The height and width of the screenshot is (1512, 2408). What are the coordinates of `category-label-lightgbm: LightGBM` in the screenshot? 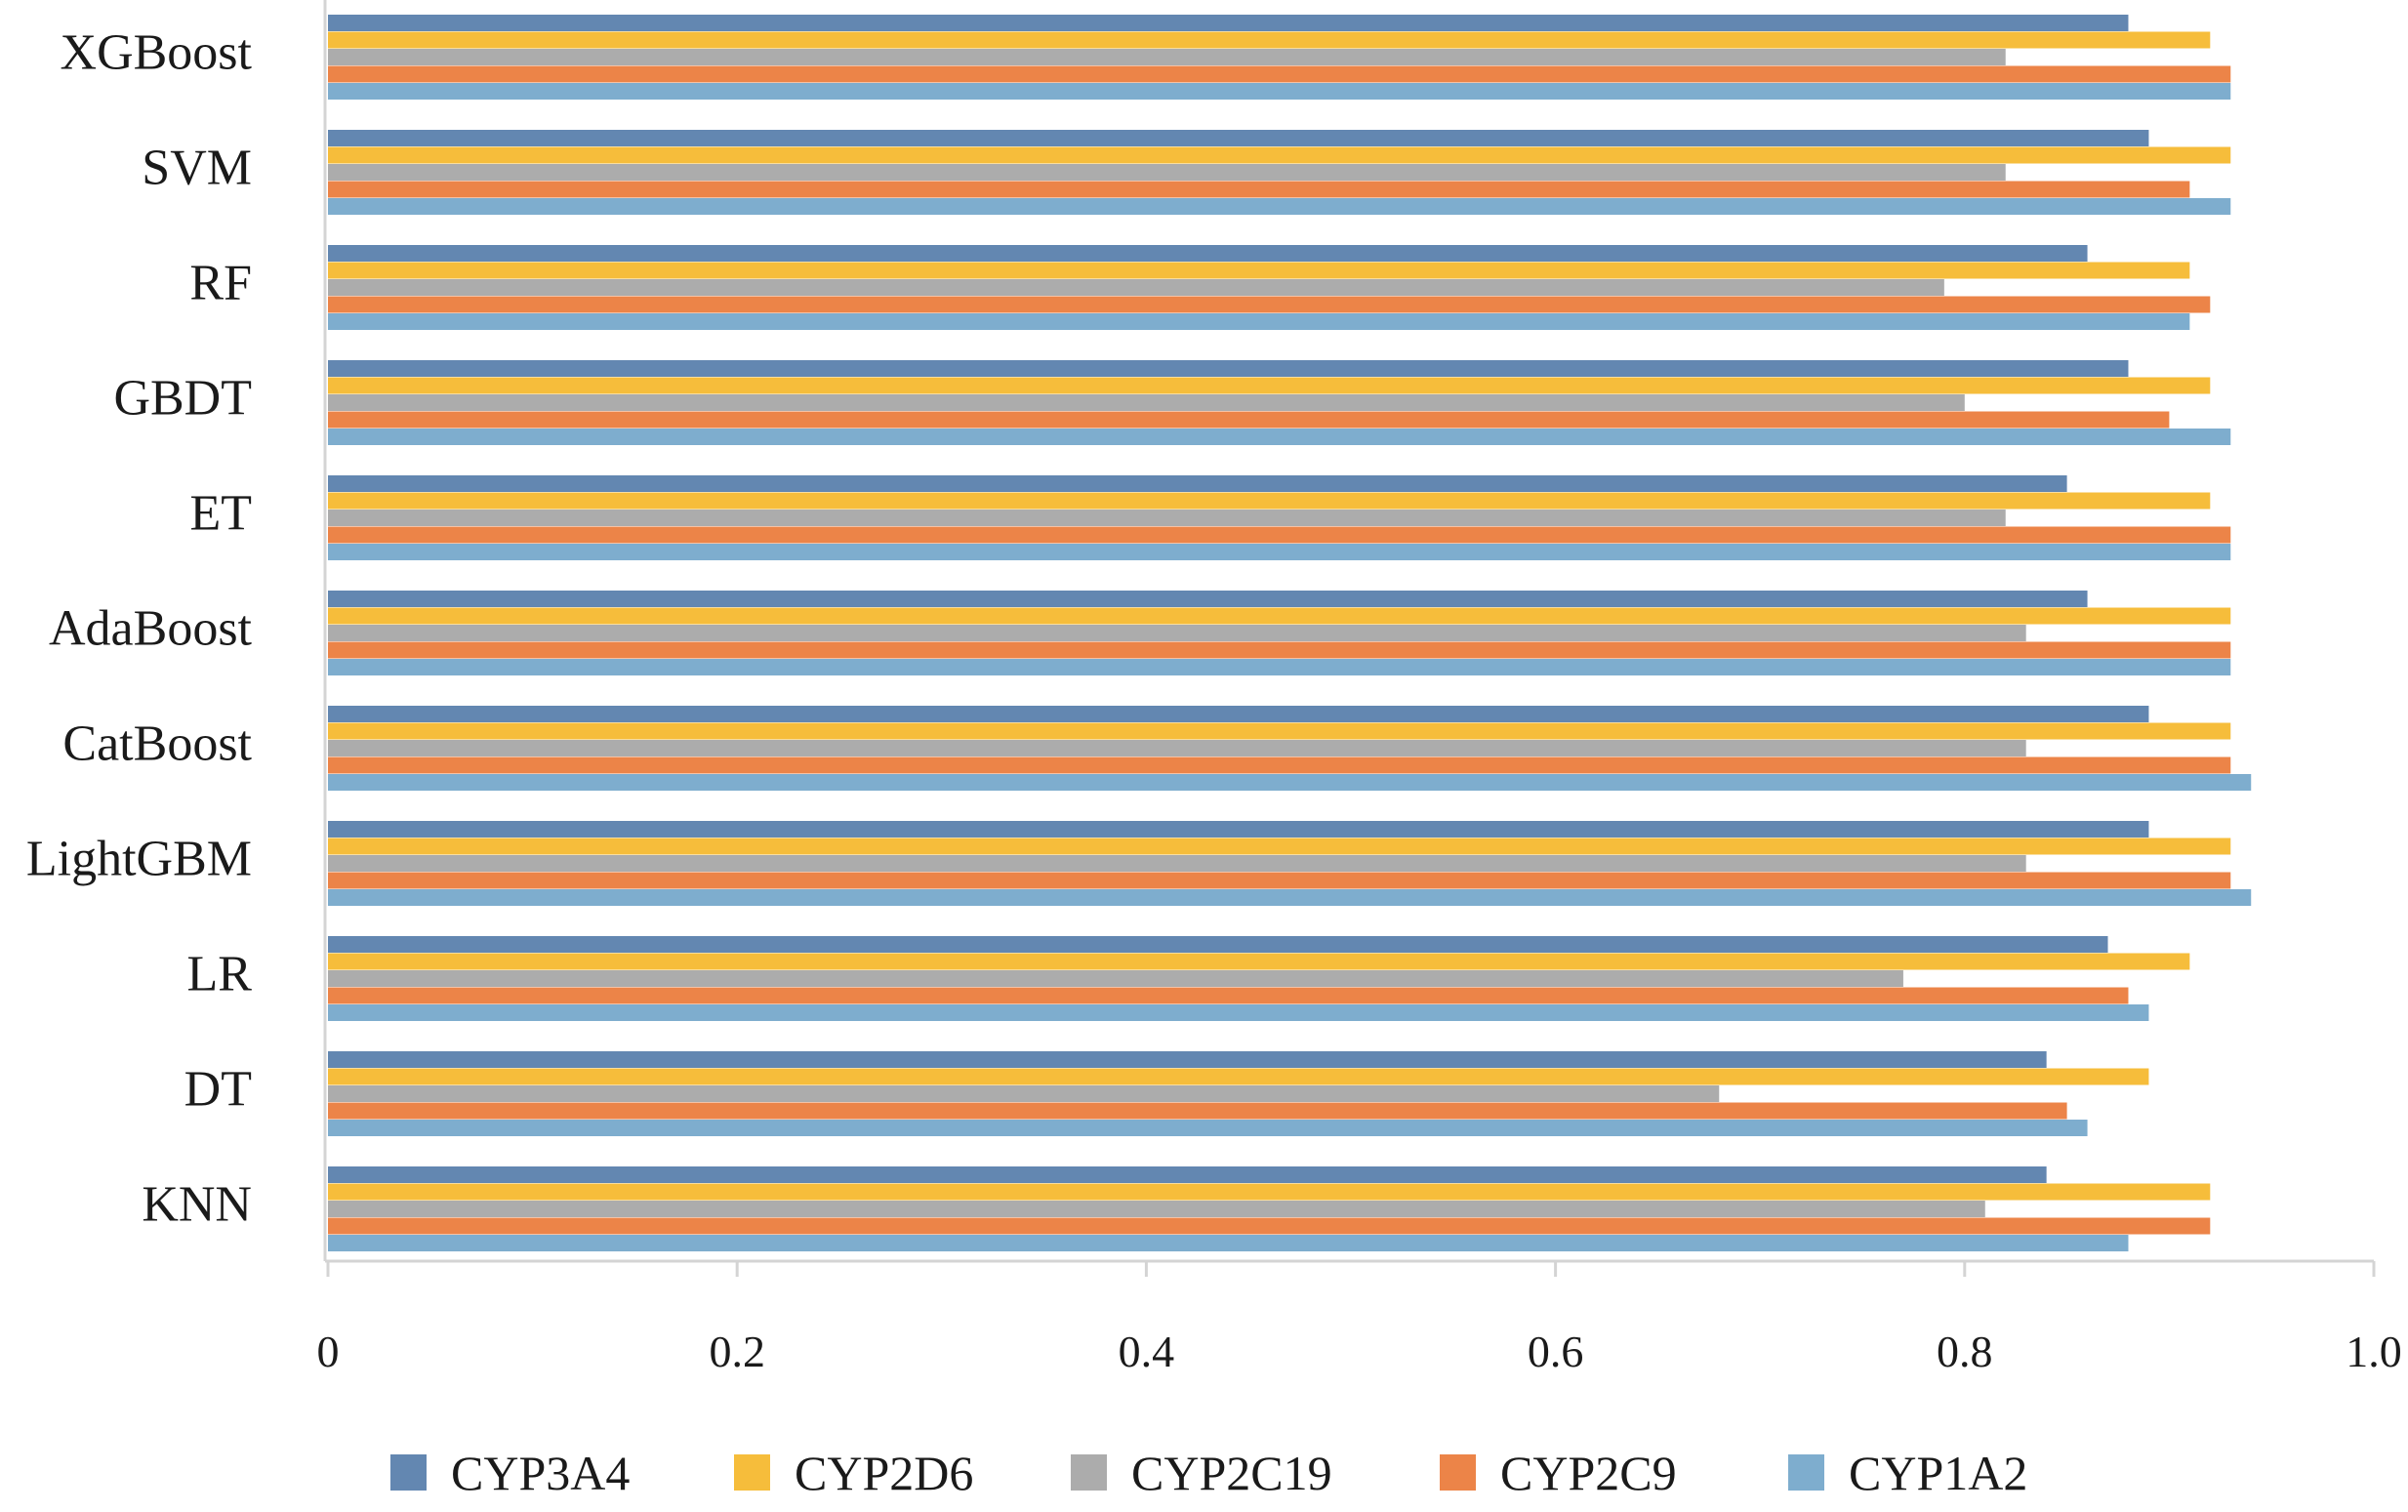 It's located at (139, 860).